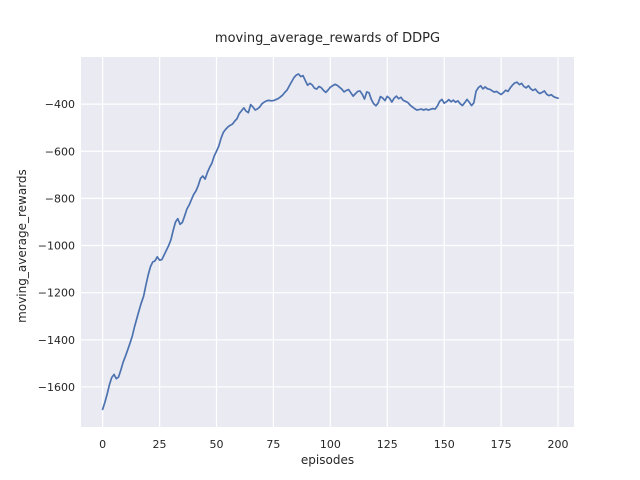  What do you see at coordinates (60, 104) in the screenshot?
I see `y-tick-label: −400` at bounding box center [60, 104].